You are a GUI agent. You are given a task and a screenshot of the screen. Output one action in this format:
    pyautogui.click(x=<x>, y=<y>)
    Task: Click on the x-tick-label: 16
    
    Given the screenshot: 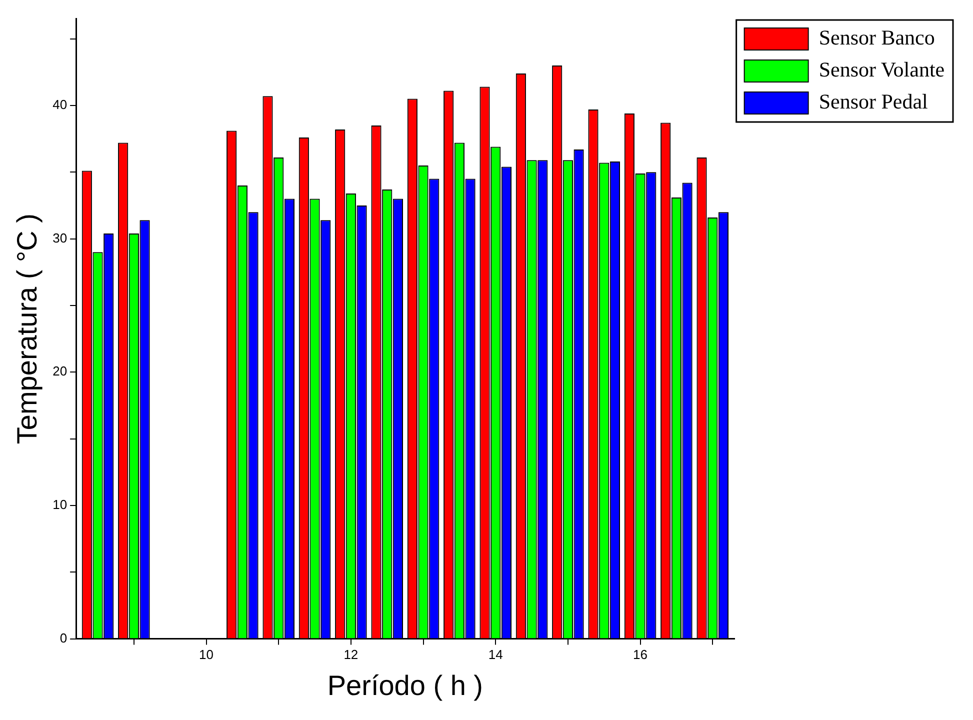 What is the action you would take?
    pyautogui.click(x=640, y=654)
    